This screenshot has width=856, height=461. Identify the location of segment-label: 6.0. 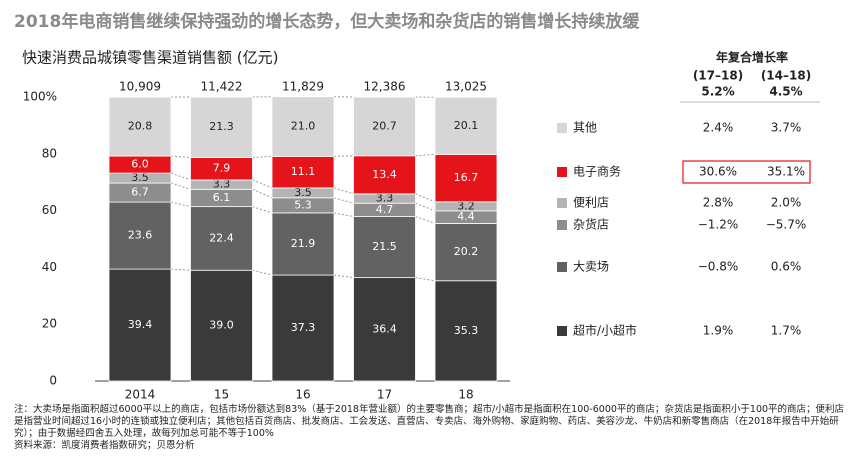
(140, 164).